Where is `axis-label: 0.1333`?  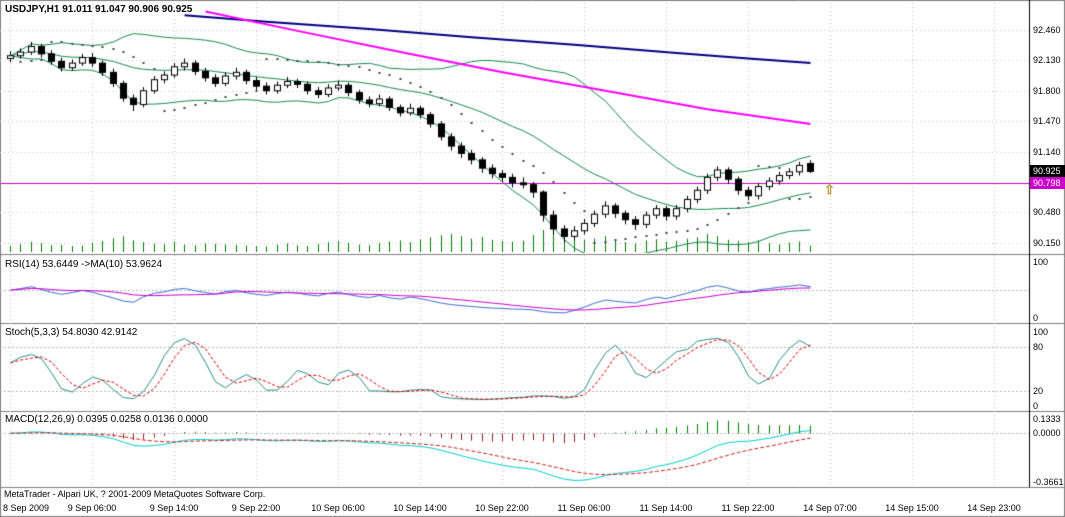
axis-label: 0.1333 is located at coordinates (1047, 419).